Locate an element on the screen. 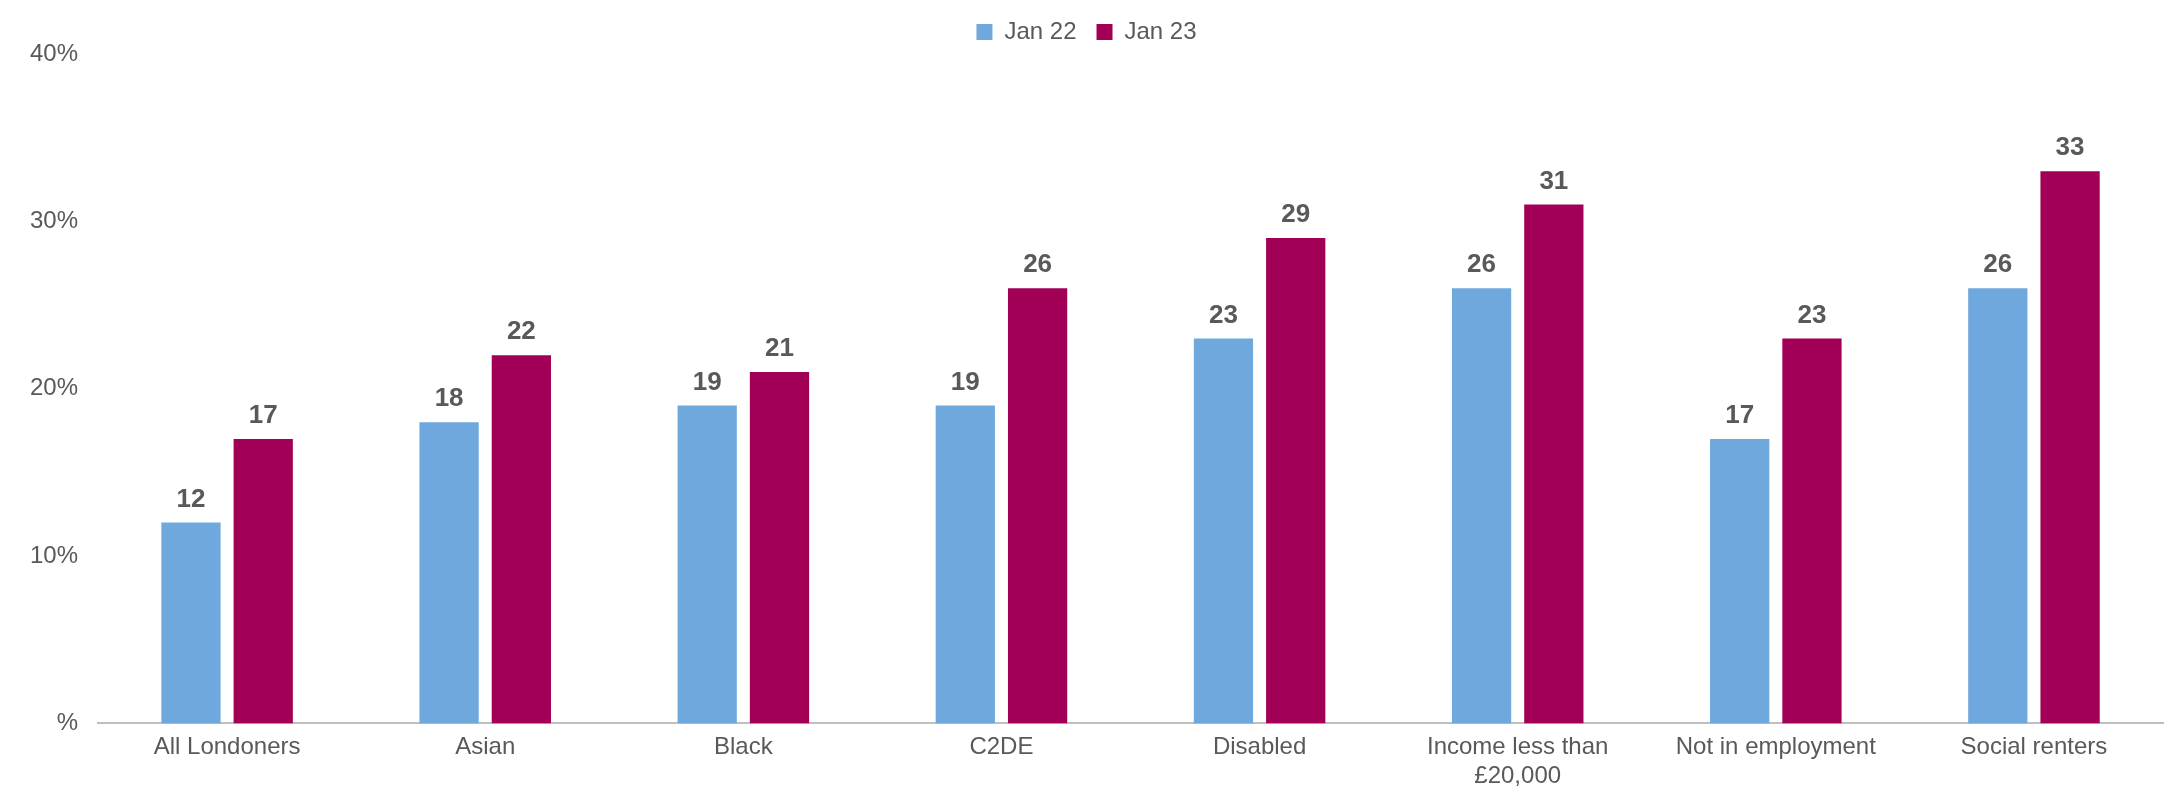 The image size is (2183, 806). y-tick-label: 10% is located at coordinates (54, 554).